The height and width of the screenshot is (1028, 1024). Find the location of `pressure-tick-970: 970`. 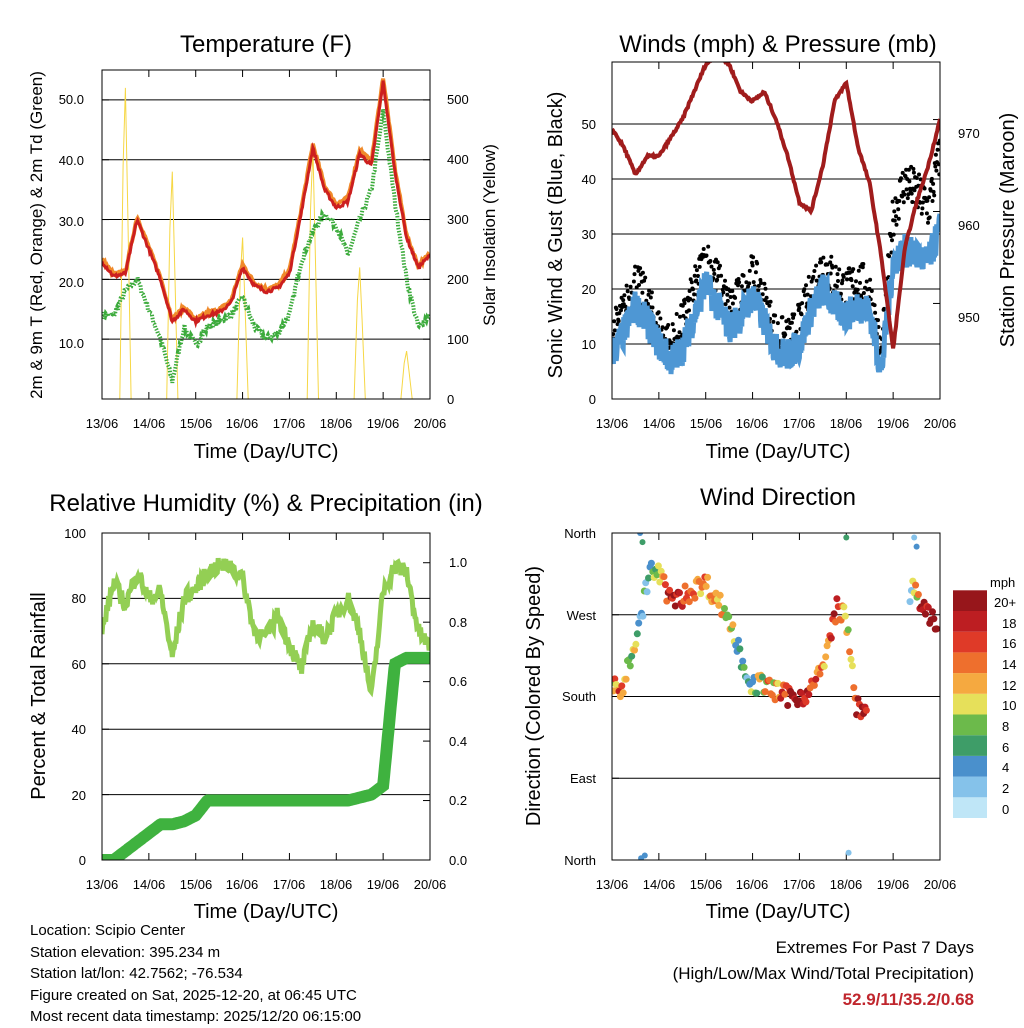

pressure-tick-970: 970 is located at coordinates (969, 133).